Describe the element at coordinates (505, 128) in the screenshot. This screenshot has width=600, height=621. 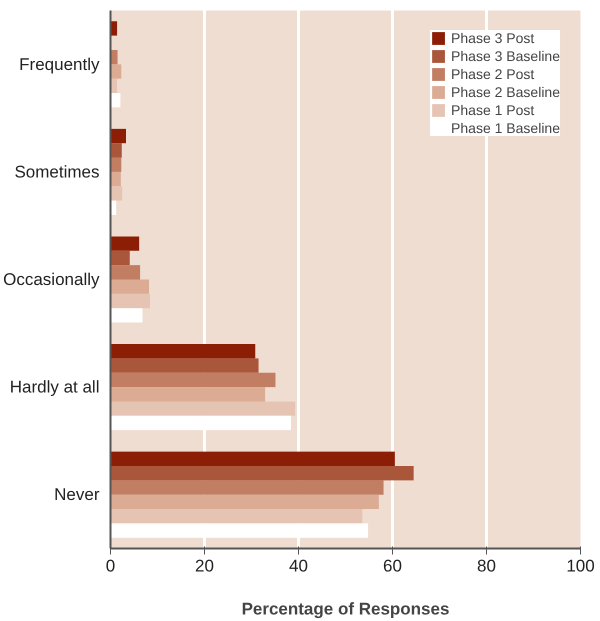
I see `text: Phase 1 Baseline` at that location.